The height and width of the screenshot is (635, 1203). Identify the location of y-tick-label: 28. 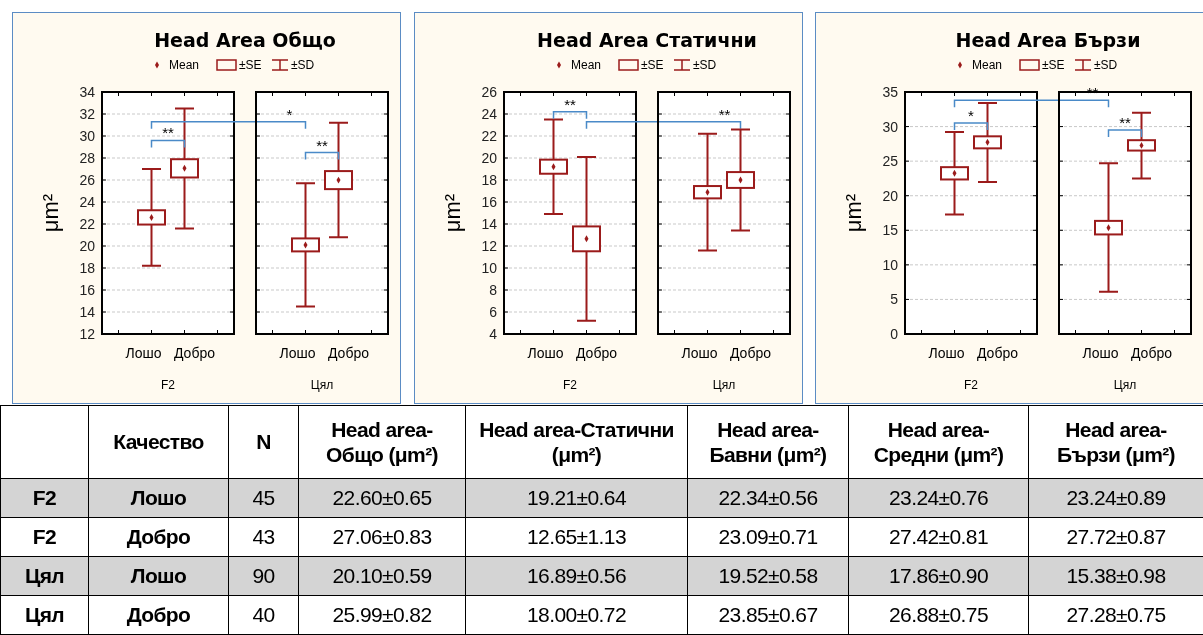
(87, 157).